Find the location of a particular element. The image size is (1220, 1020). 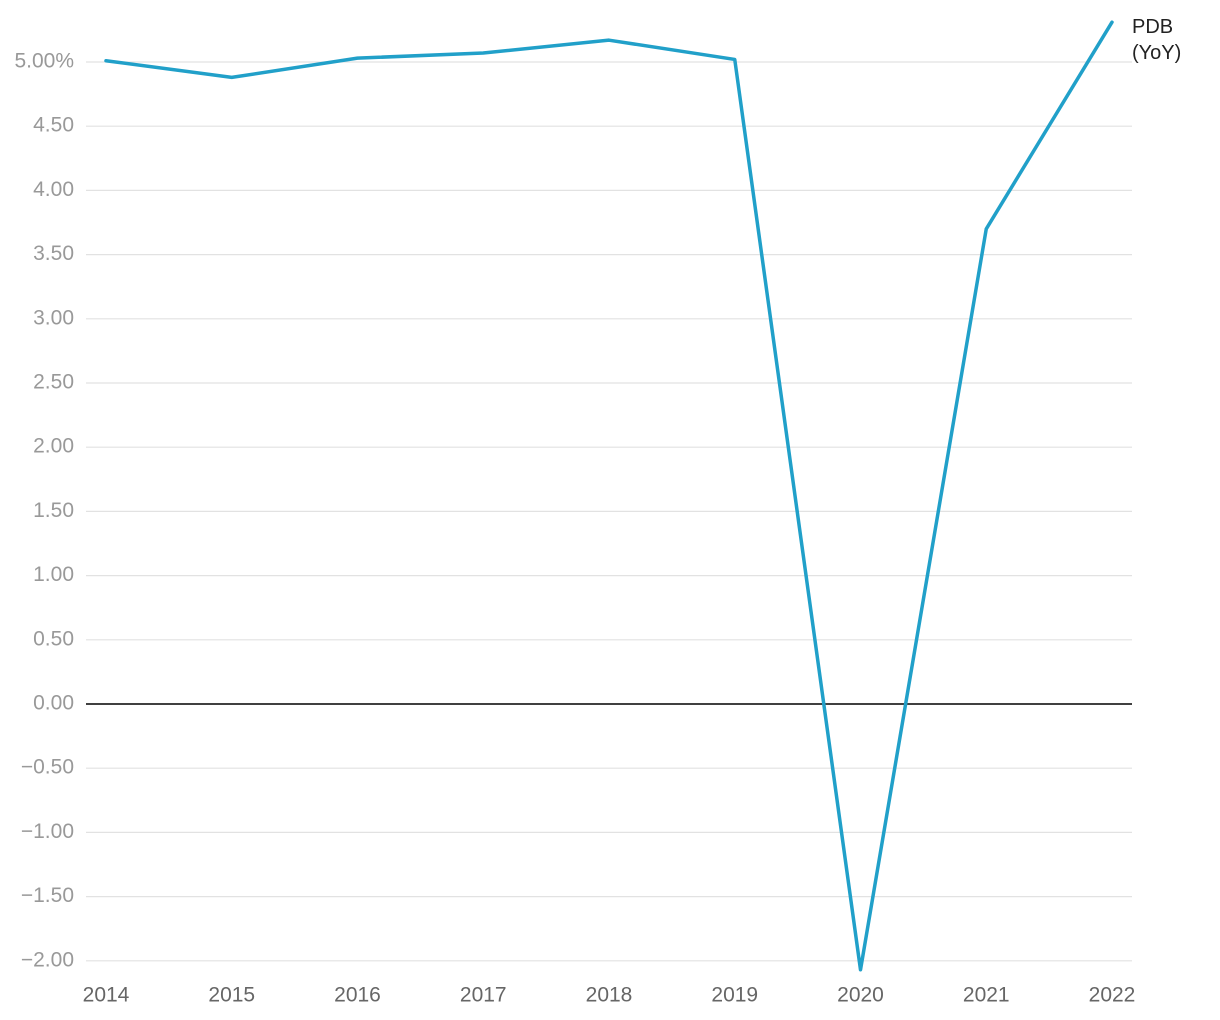

x-tick-label: 2014 is located at coordinates (106, 995).